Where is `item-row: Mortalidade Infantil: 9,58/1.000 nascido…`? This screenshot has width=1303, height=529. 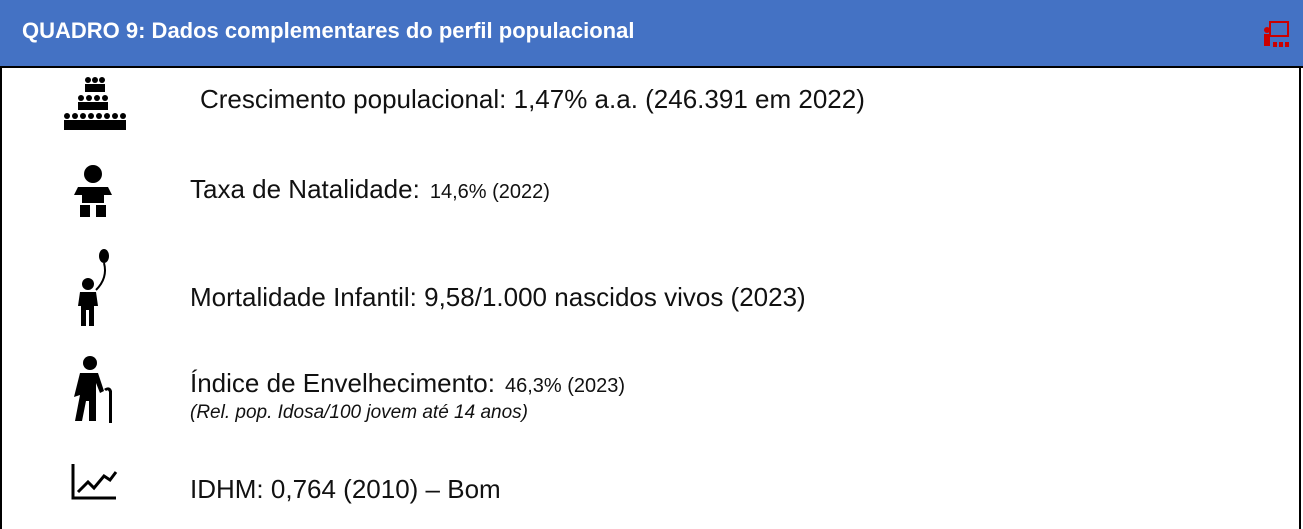 item-row: Mortalidade Infantil: 9,58/1.000 nascido… is located at coordinates (498, 297).